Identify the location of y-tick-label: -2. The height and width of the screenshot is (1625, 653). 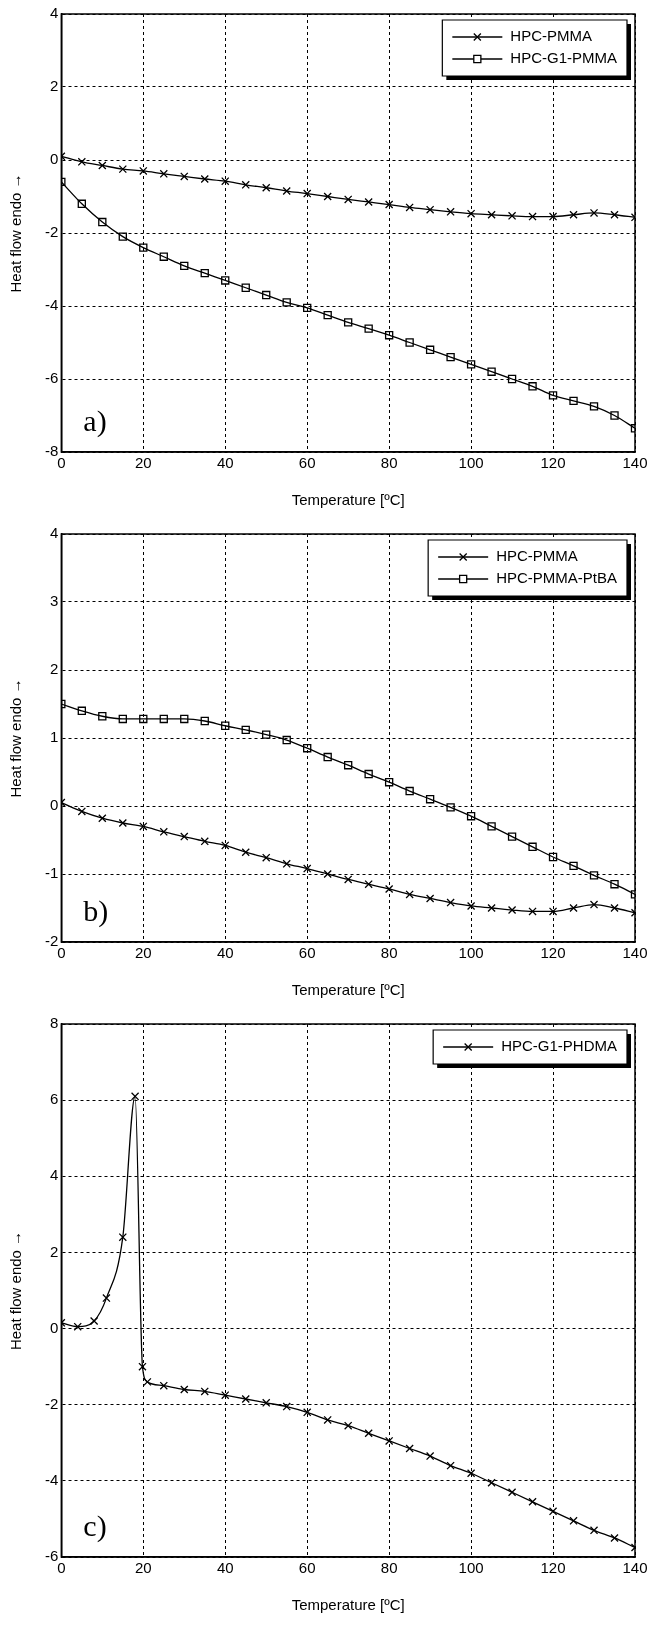
(51, 1403).